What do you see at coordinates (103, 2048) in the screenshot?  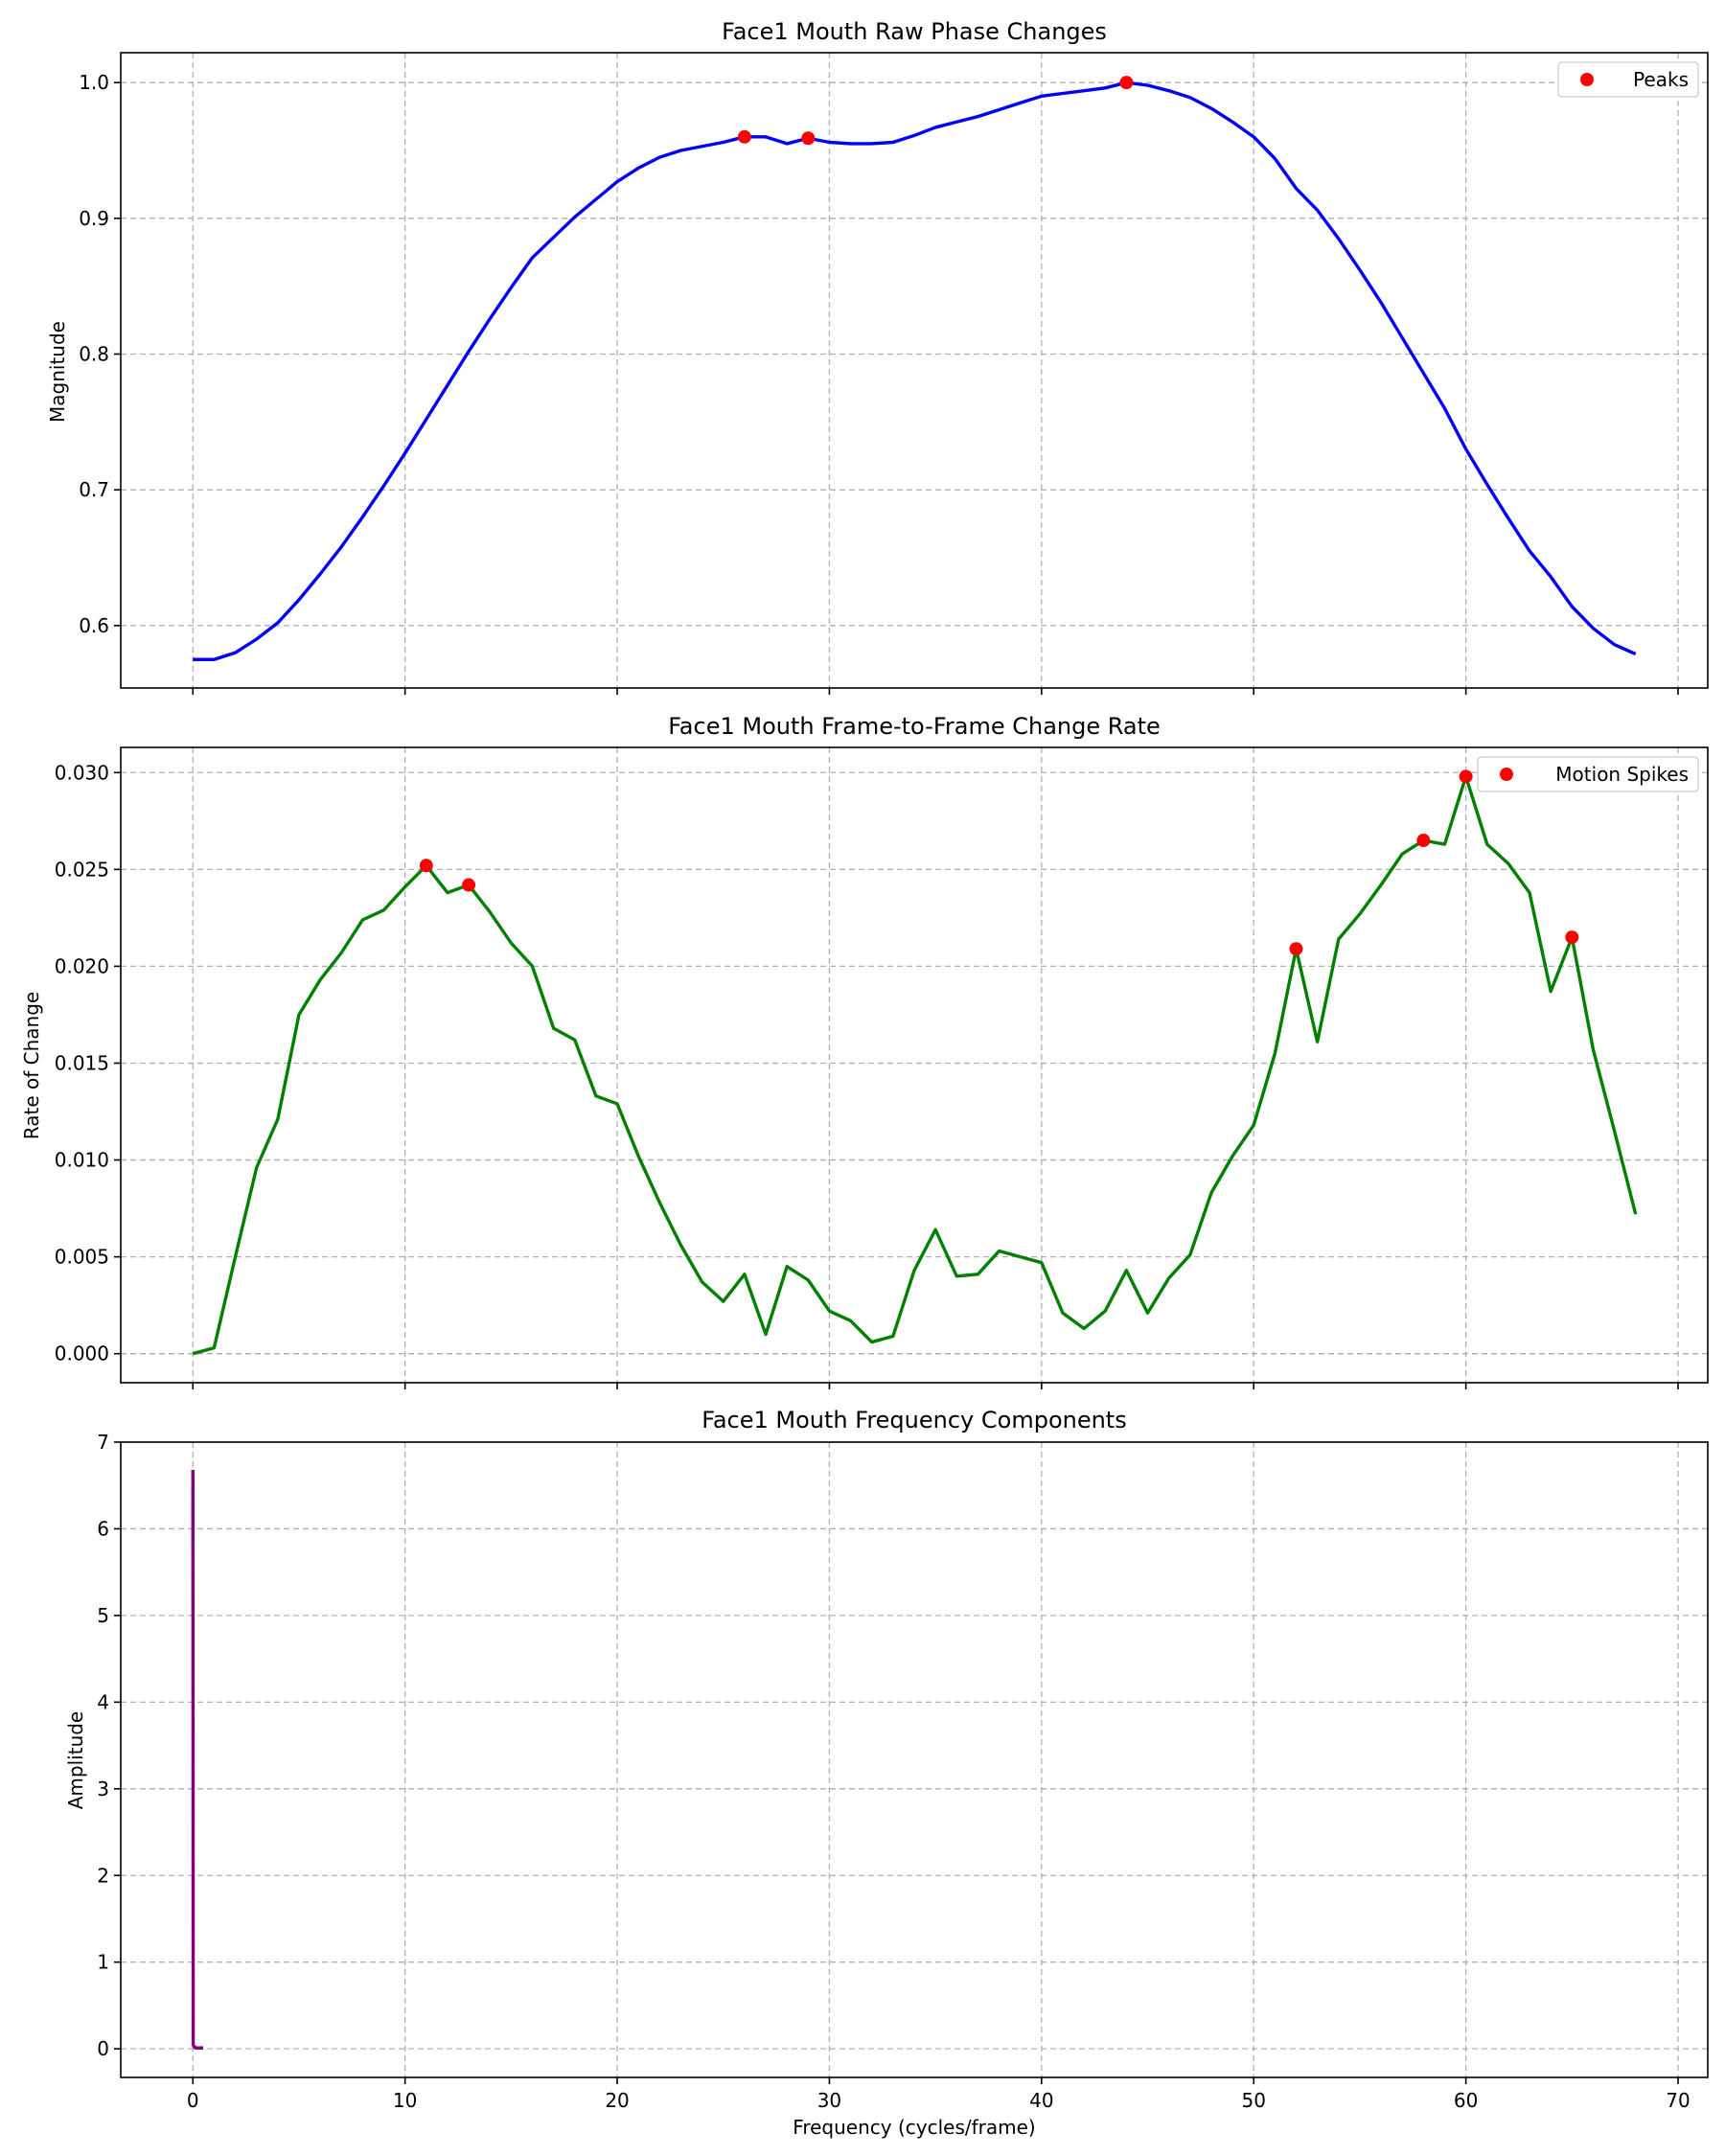 I see `y-tick-label: 0` at bounding box center [103, 2048].